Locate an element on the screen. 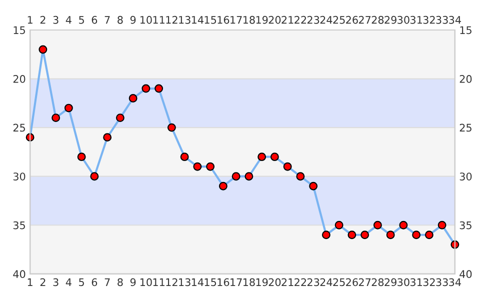  x-tick-label: 18 is located at coordinates (249, 282).